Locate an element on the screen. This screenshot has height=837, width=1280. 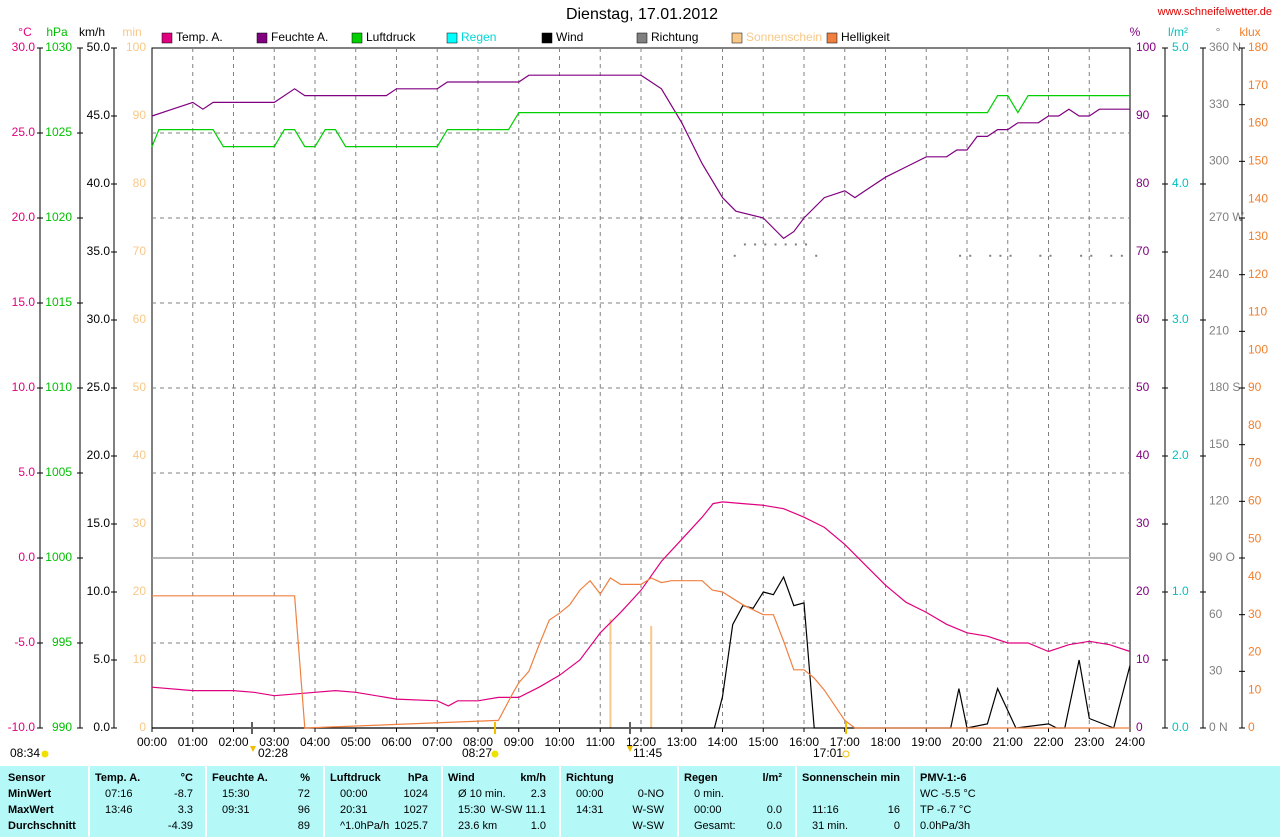
y-tick-label: 1005 is located at coordinates (58, 472).